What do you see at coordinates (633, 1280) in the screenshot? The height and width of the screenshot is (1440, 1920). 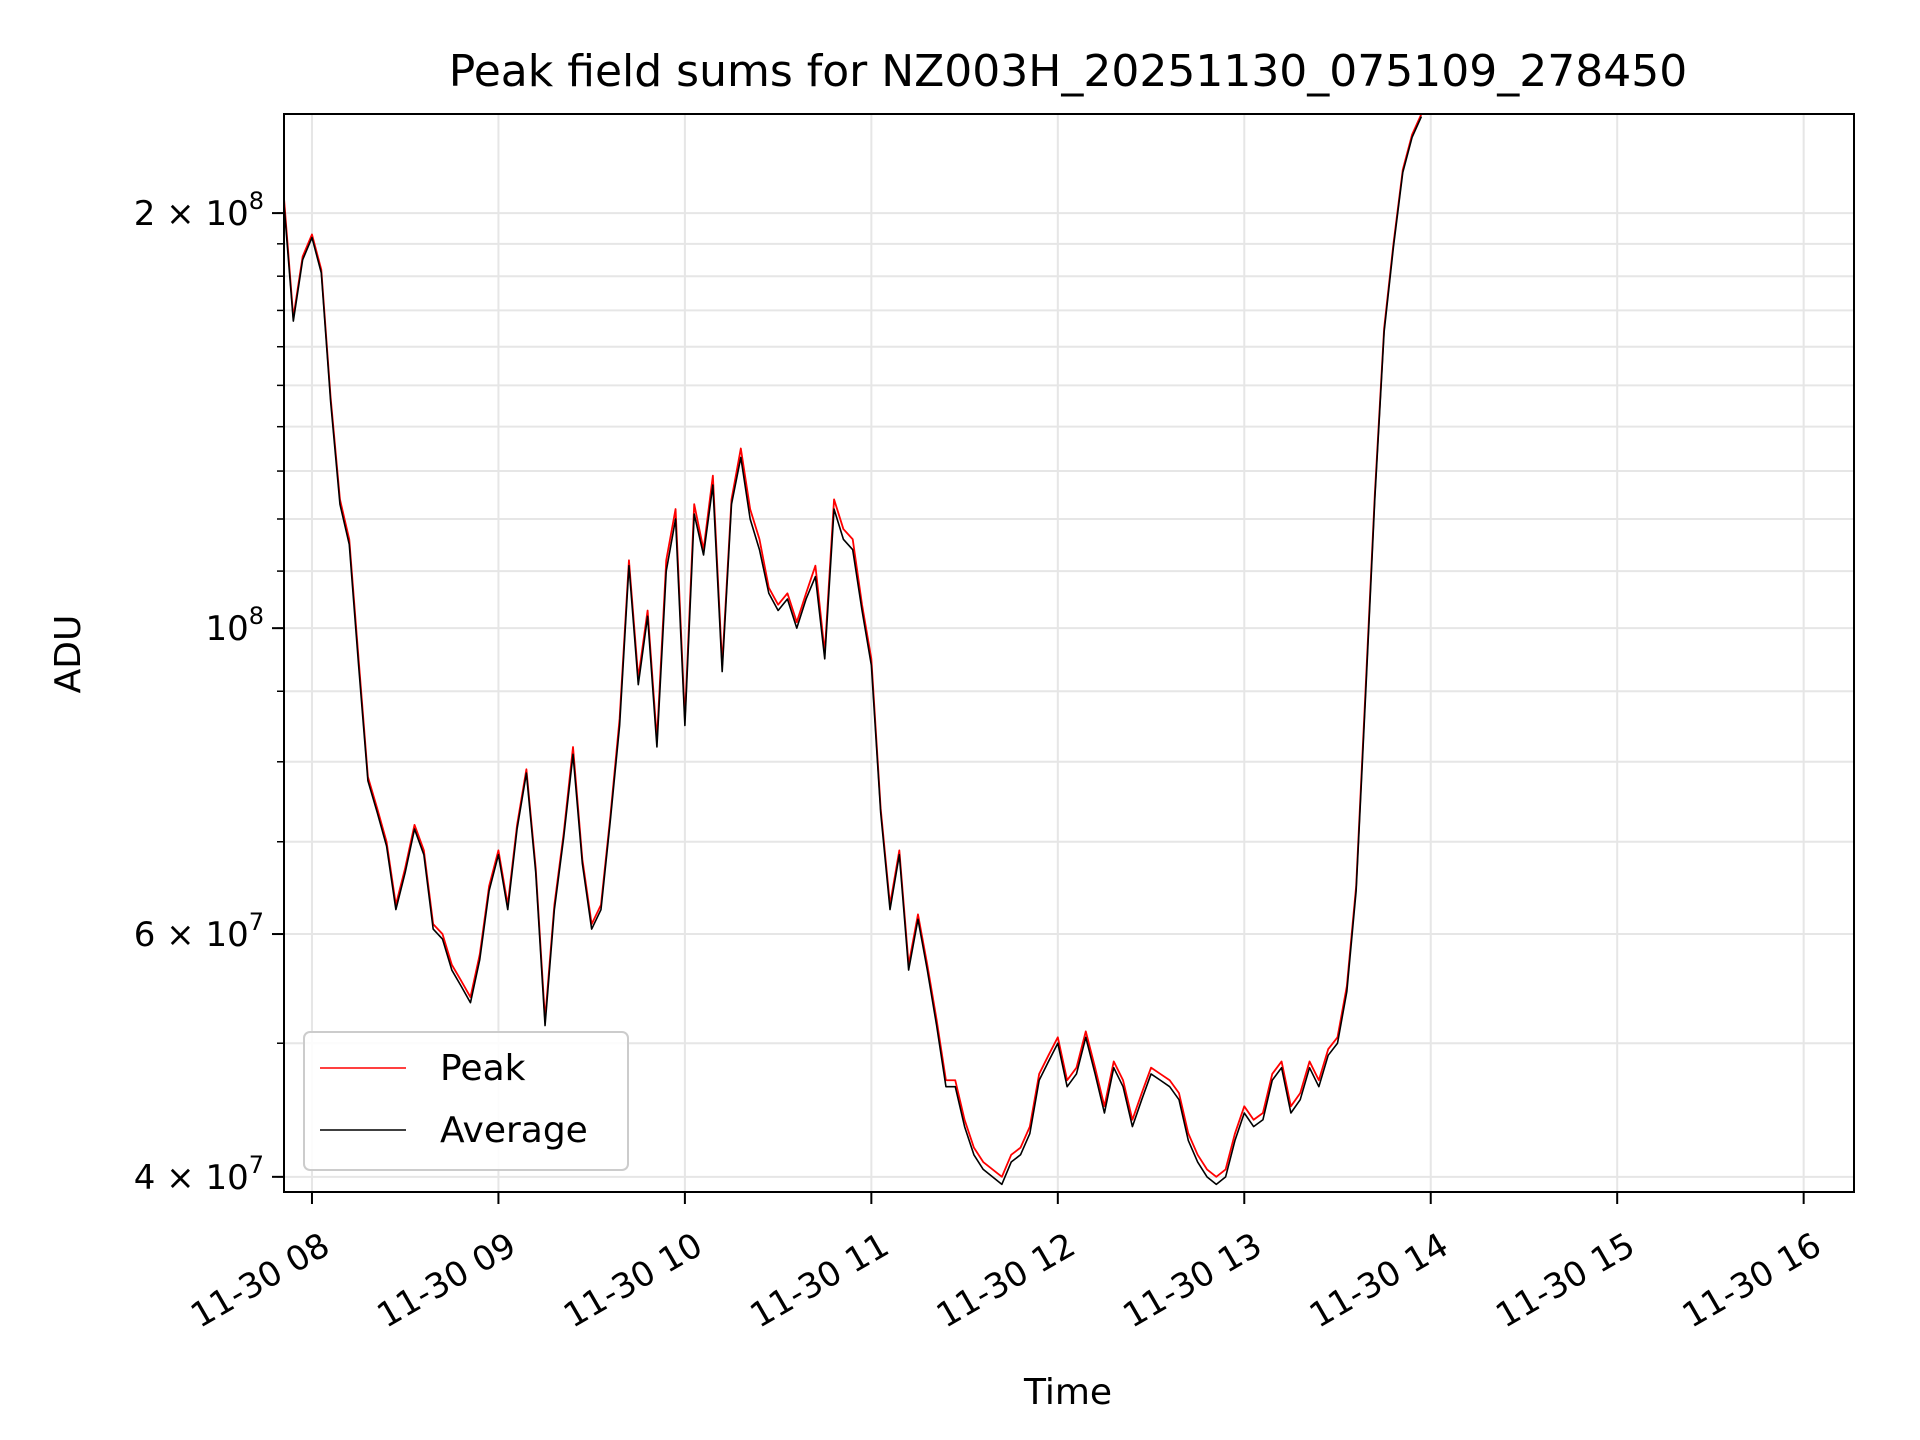 I see `x-tick-label: 11-30 10` at bounding box center [633, 1280].